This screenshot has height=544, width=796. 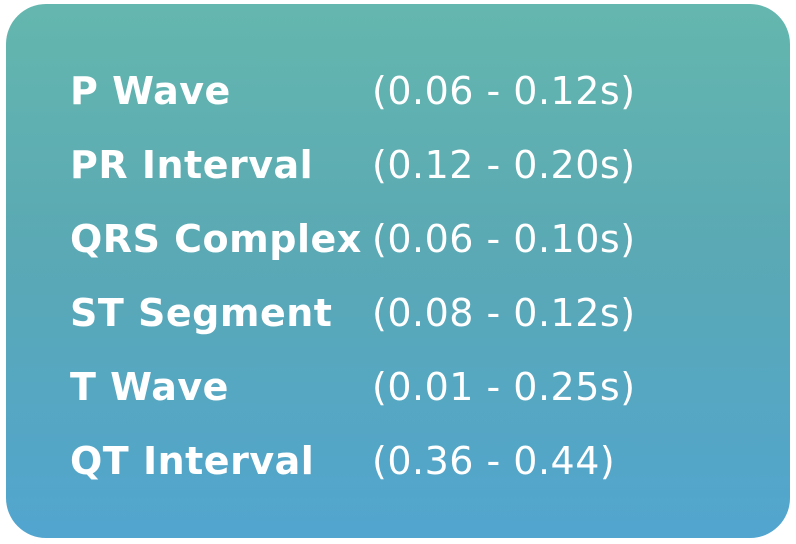 I want to click on interval-row-qrs-complex: QRS Complex (0.06 - 0.10s), so click(x=410, y=239).